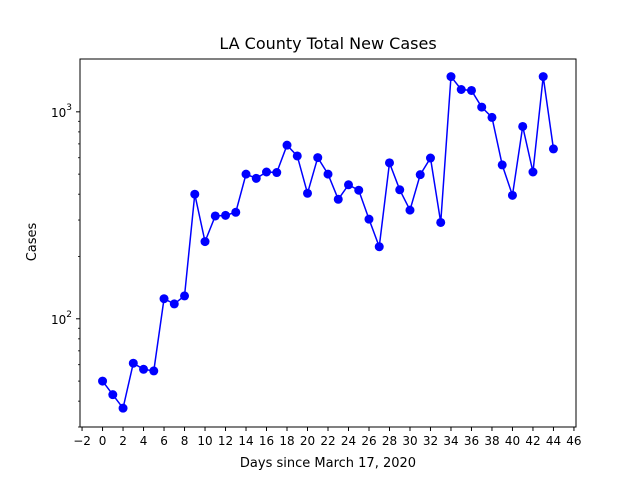 This screenshot has width=640, height=480. I want to click on x-tick-label: 36, so click(471, 441).